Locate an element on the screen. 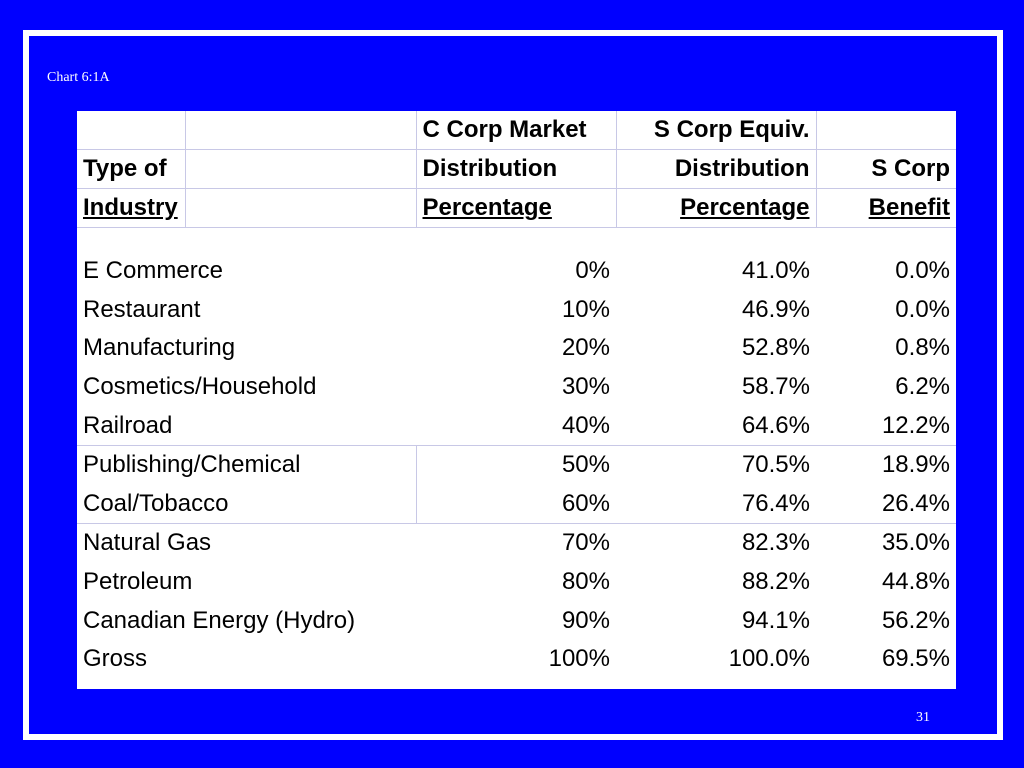  header-row-2: Type of Distribution Distribution S Corp is located at coordinates (516, 169).